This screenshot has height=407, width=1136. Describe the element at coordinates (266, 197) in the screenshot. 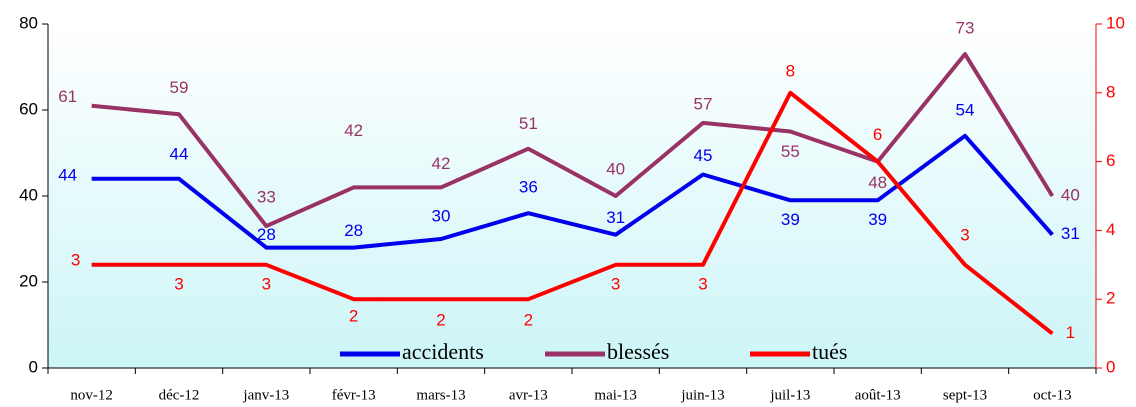

I see `data-label: 33` at that location.